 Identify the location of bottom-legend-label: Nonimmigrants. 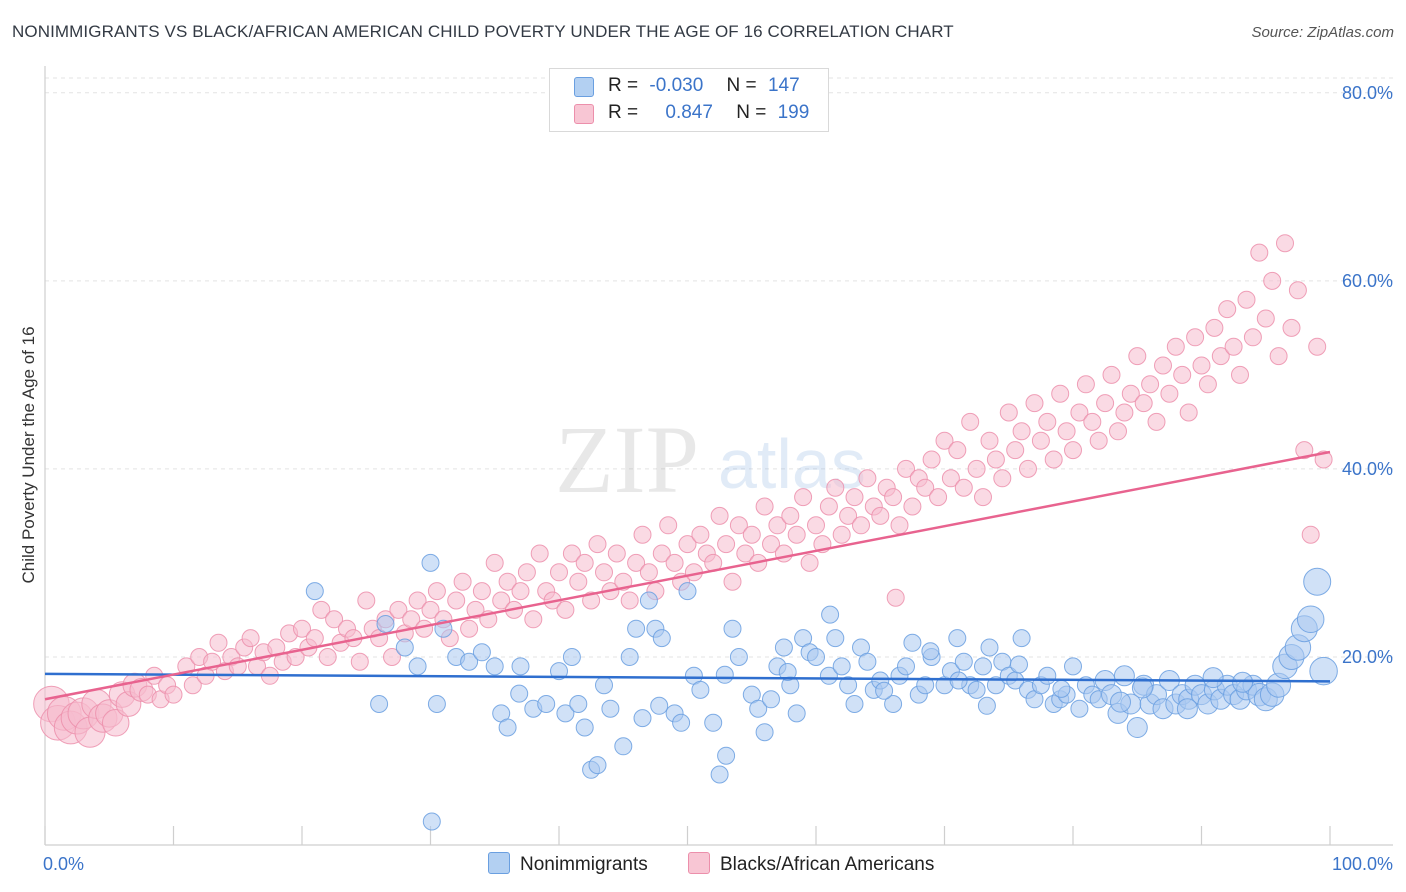
(584, 864).